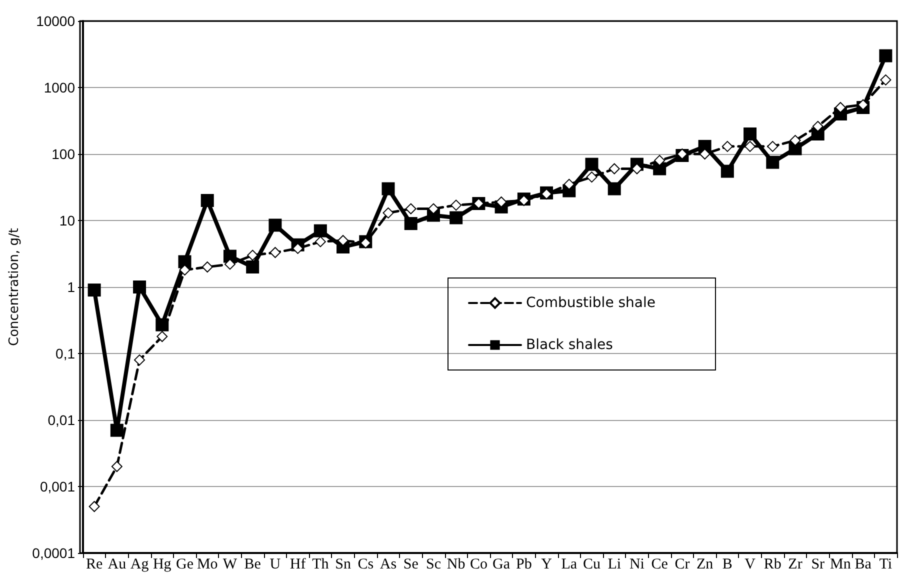 Image resolution: width=900 pixels, height=574 pixels. Describe the element at coordinates (321, 564) in the screenshot. I see `x-tick-label: Th` at that location.